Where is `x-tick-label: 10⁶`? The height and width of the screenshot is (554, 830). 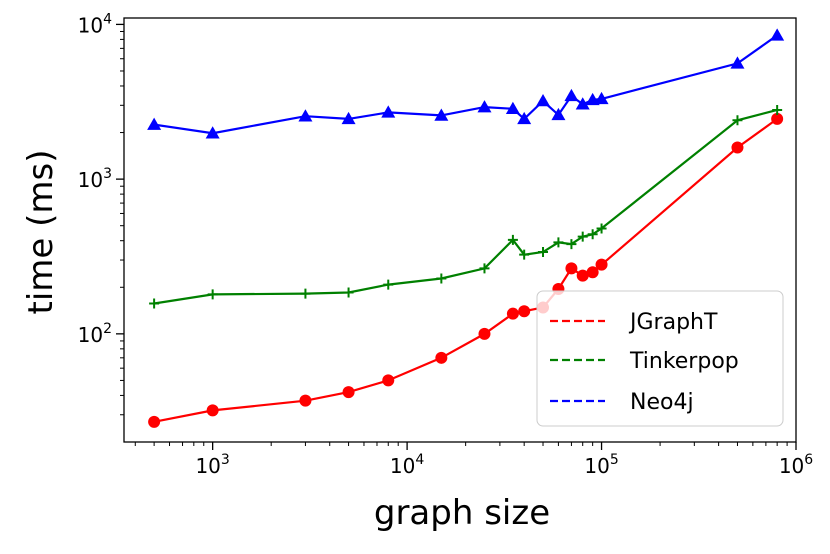
x-tick-label: 10⁶ is located at coordinates (796, 465).